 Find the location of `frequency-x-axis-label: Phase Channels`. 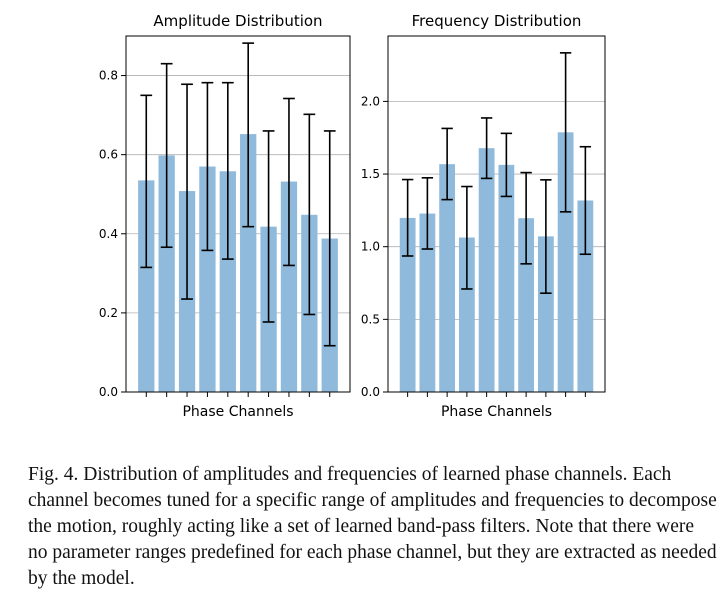

frequency-x-axis-label: Phase Channels is located at coordinates (496, 412).